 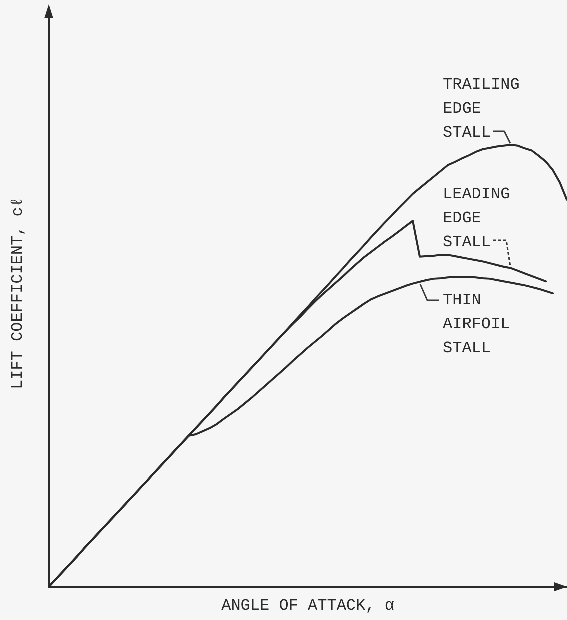 I want to click on x-axis-title: ANGLE OF ATTACK, α, so click(x=308, y=606).